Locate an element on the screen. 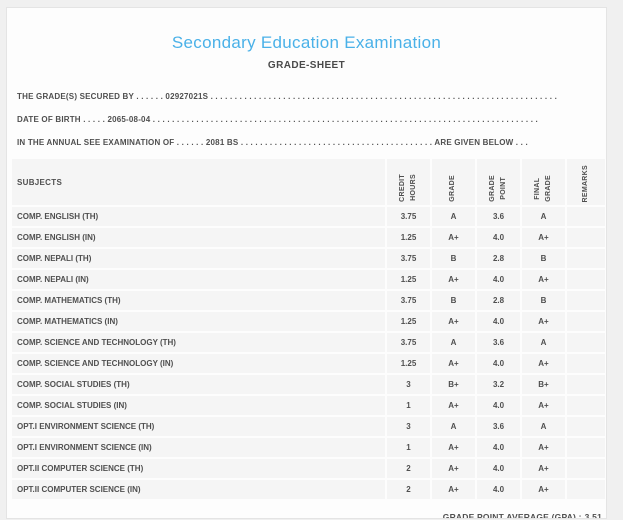 The width and height of the screenshot is (623, 520). subject-cell: OPT.I ENVIRONMENT SCIENCE (IN) is located at coordinates (198, 447).